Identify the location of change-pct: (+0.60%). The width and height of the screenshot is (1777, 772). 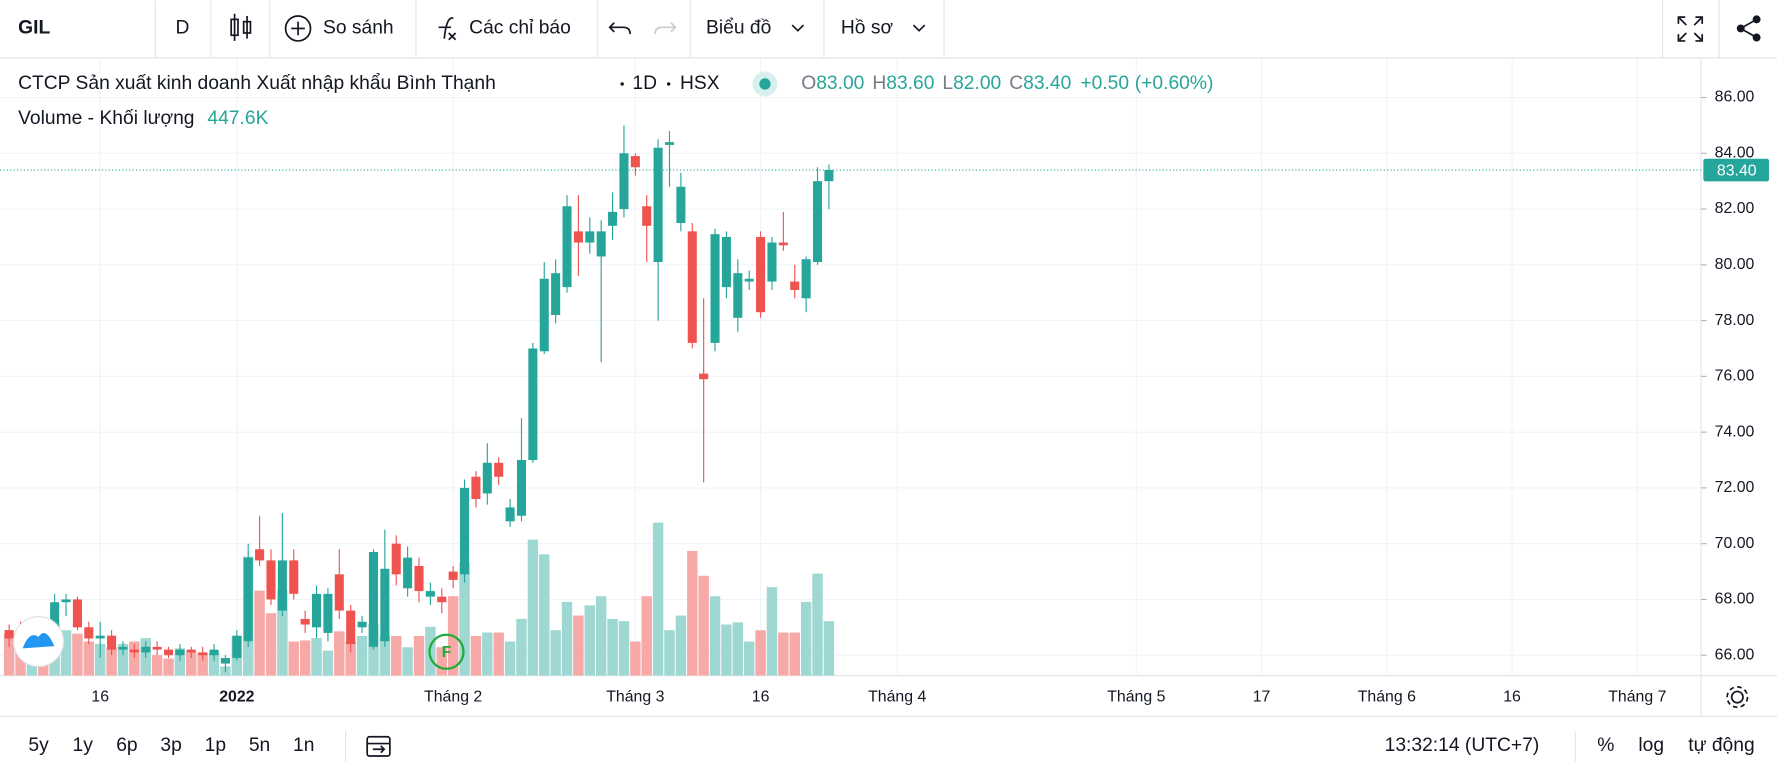
(1174, 83).